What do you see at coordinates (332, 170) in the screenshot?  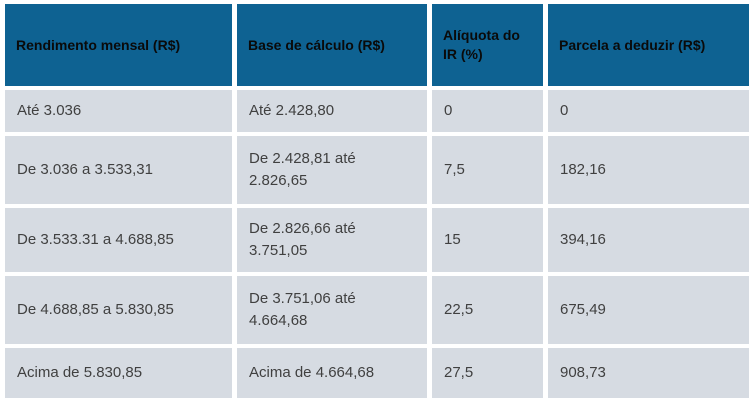 I see `table-cell: De 2.428,81 até 2.826,65` at bounding box center [332, 170].